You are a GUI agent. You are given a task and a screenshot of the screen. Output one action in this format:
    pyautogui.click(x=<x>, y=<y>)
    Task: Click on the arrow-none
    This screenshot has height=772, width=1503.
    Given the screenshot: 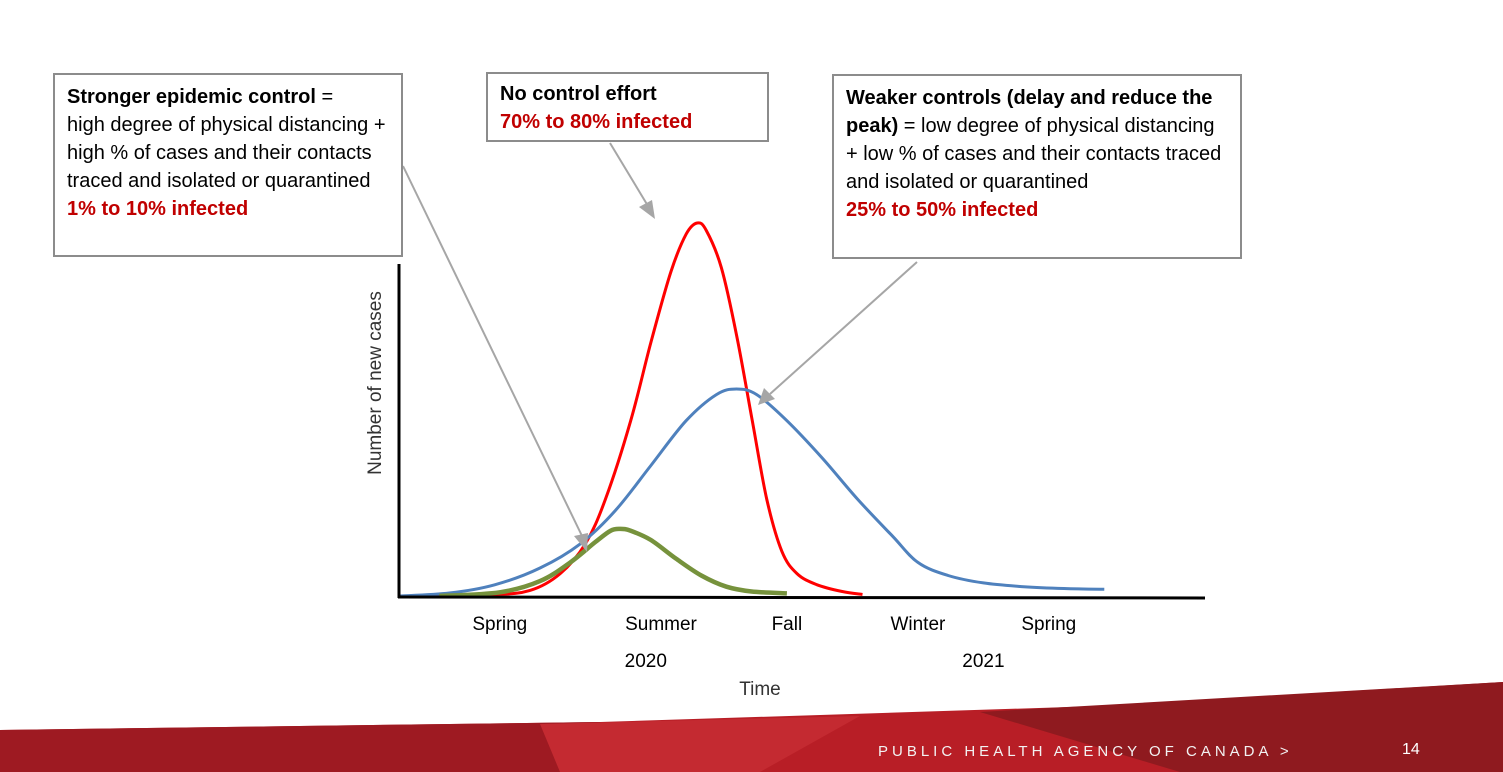 What is the action you would take?
    pyautogui.click(x=629, y=174)
    